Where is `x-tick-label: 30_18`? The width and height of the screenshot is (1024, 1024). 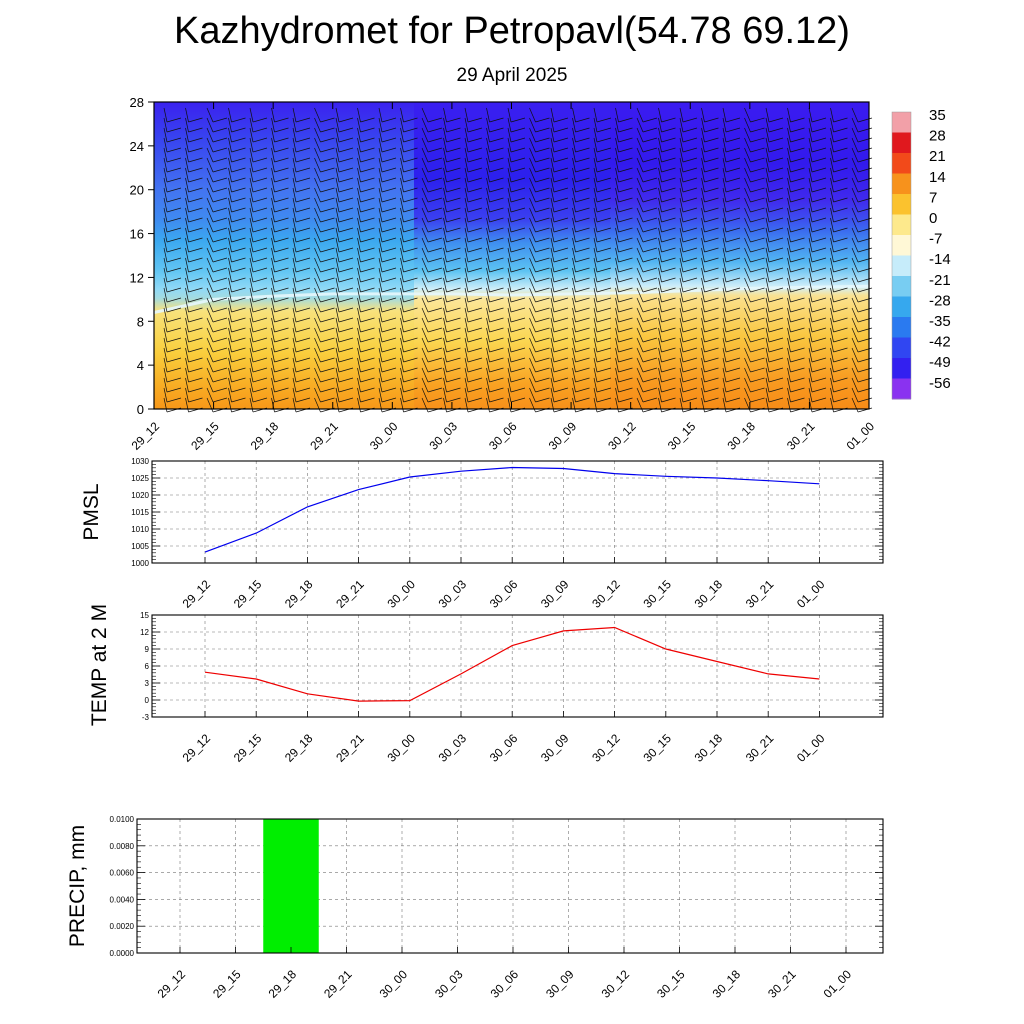
x-tick-label: 30_18 is located at coordinates (709, 594).